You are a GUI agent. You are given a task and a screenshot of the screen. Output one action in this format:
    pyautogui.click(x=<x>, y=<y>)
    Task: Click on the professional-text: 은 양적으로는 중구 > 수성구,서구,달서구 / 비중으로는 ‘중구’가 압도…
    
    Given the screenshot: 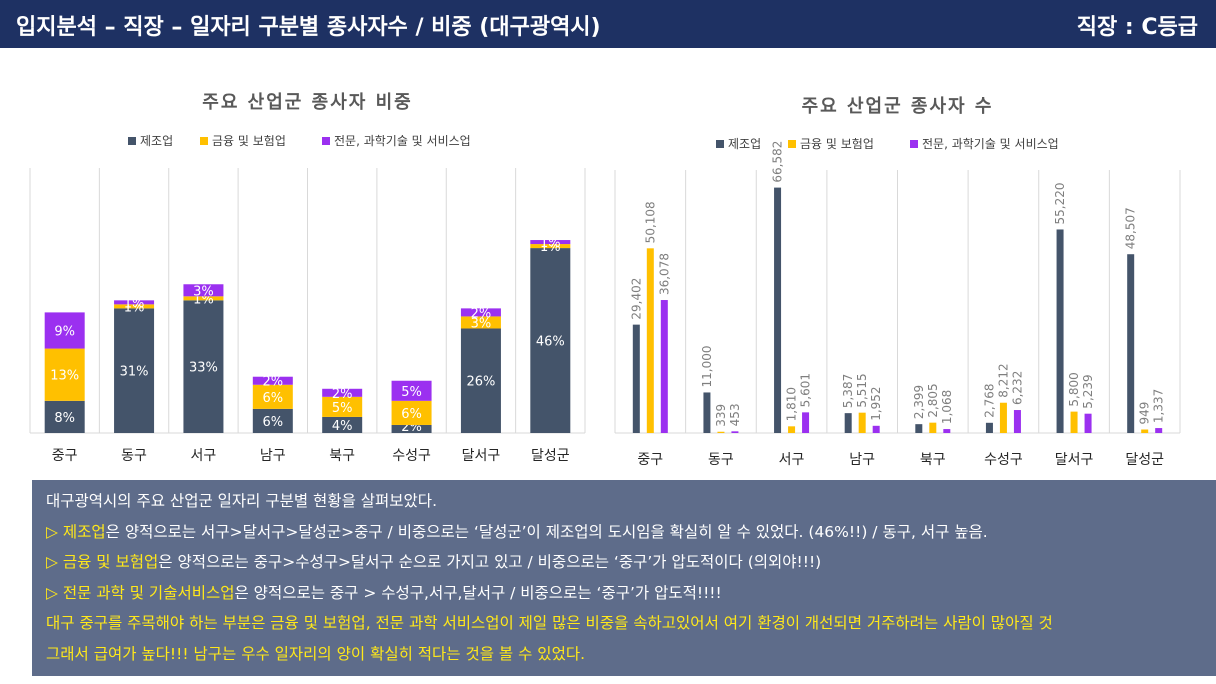 What is the action you would take?
    pyautogui.click(x=478, y=592)
    